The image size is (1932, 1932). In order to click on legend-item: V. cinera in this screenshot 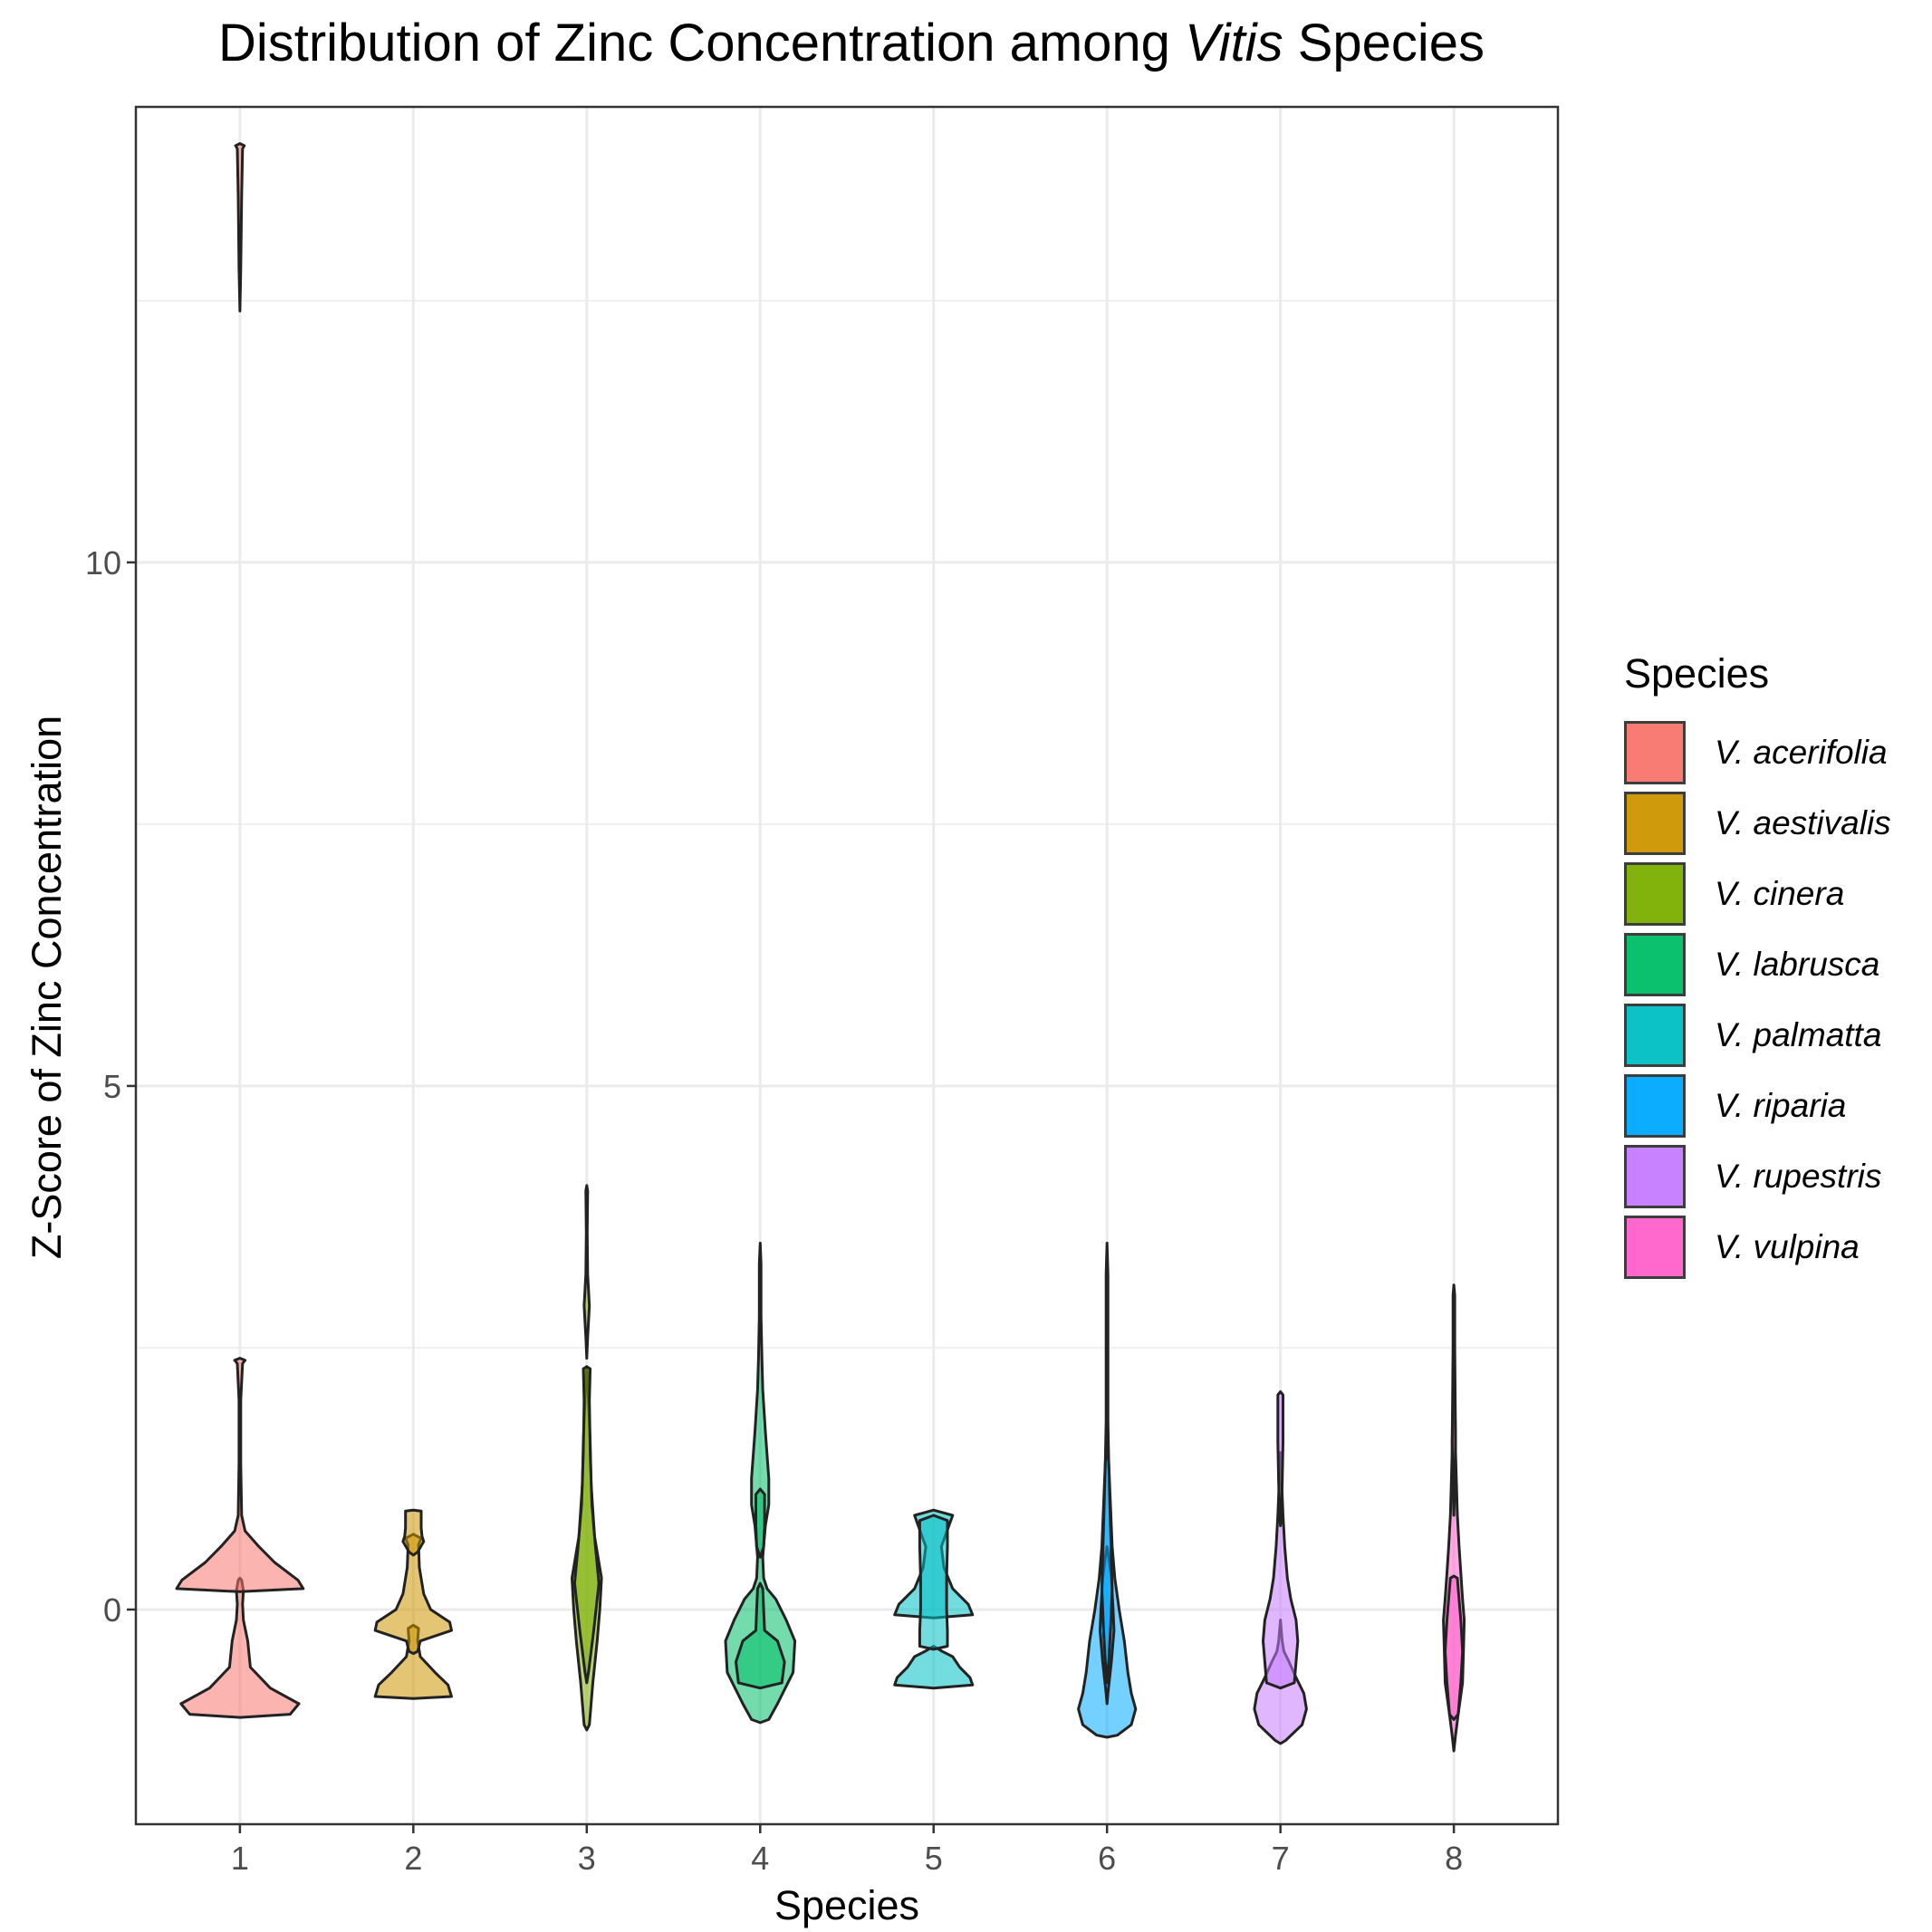, I will do `click(1773, 894)`.